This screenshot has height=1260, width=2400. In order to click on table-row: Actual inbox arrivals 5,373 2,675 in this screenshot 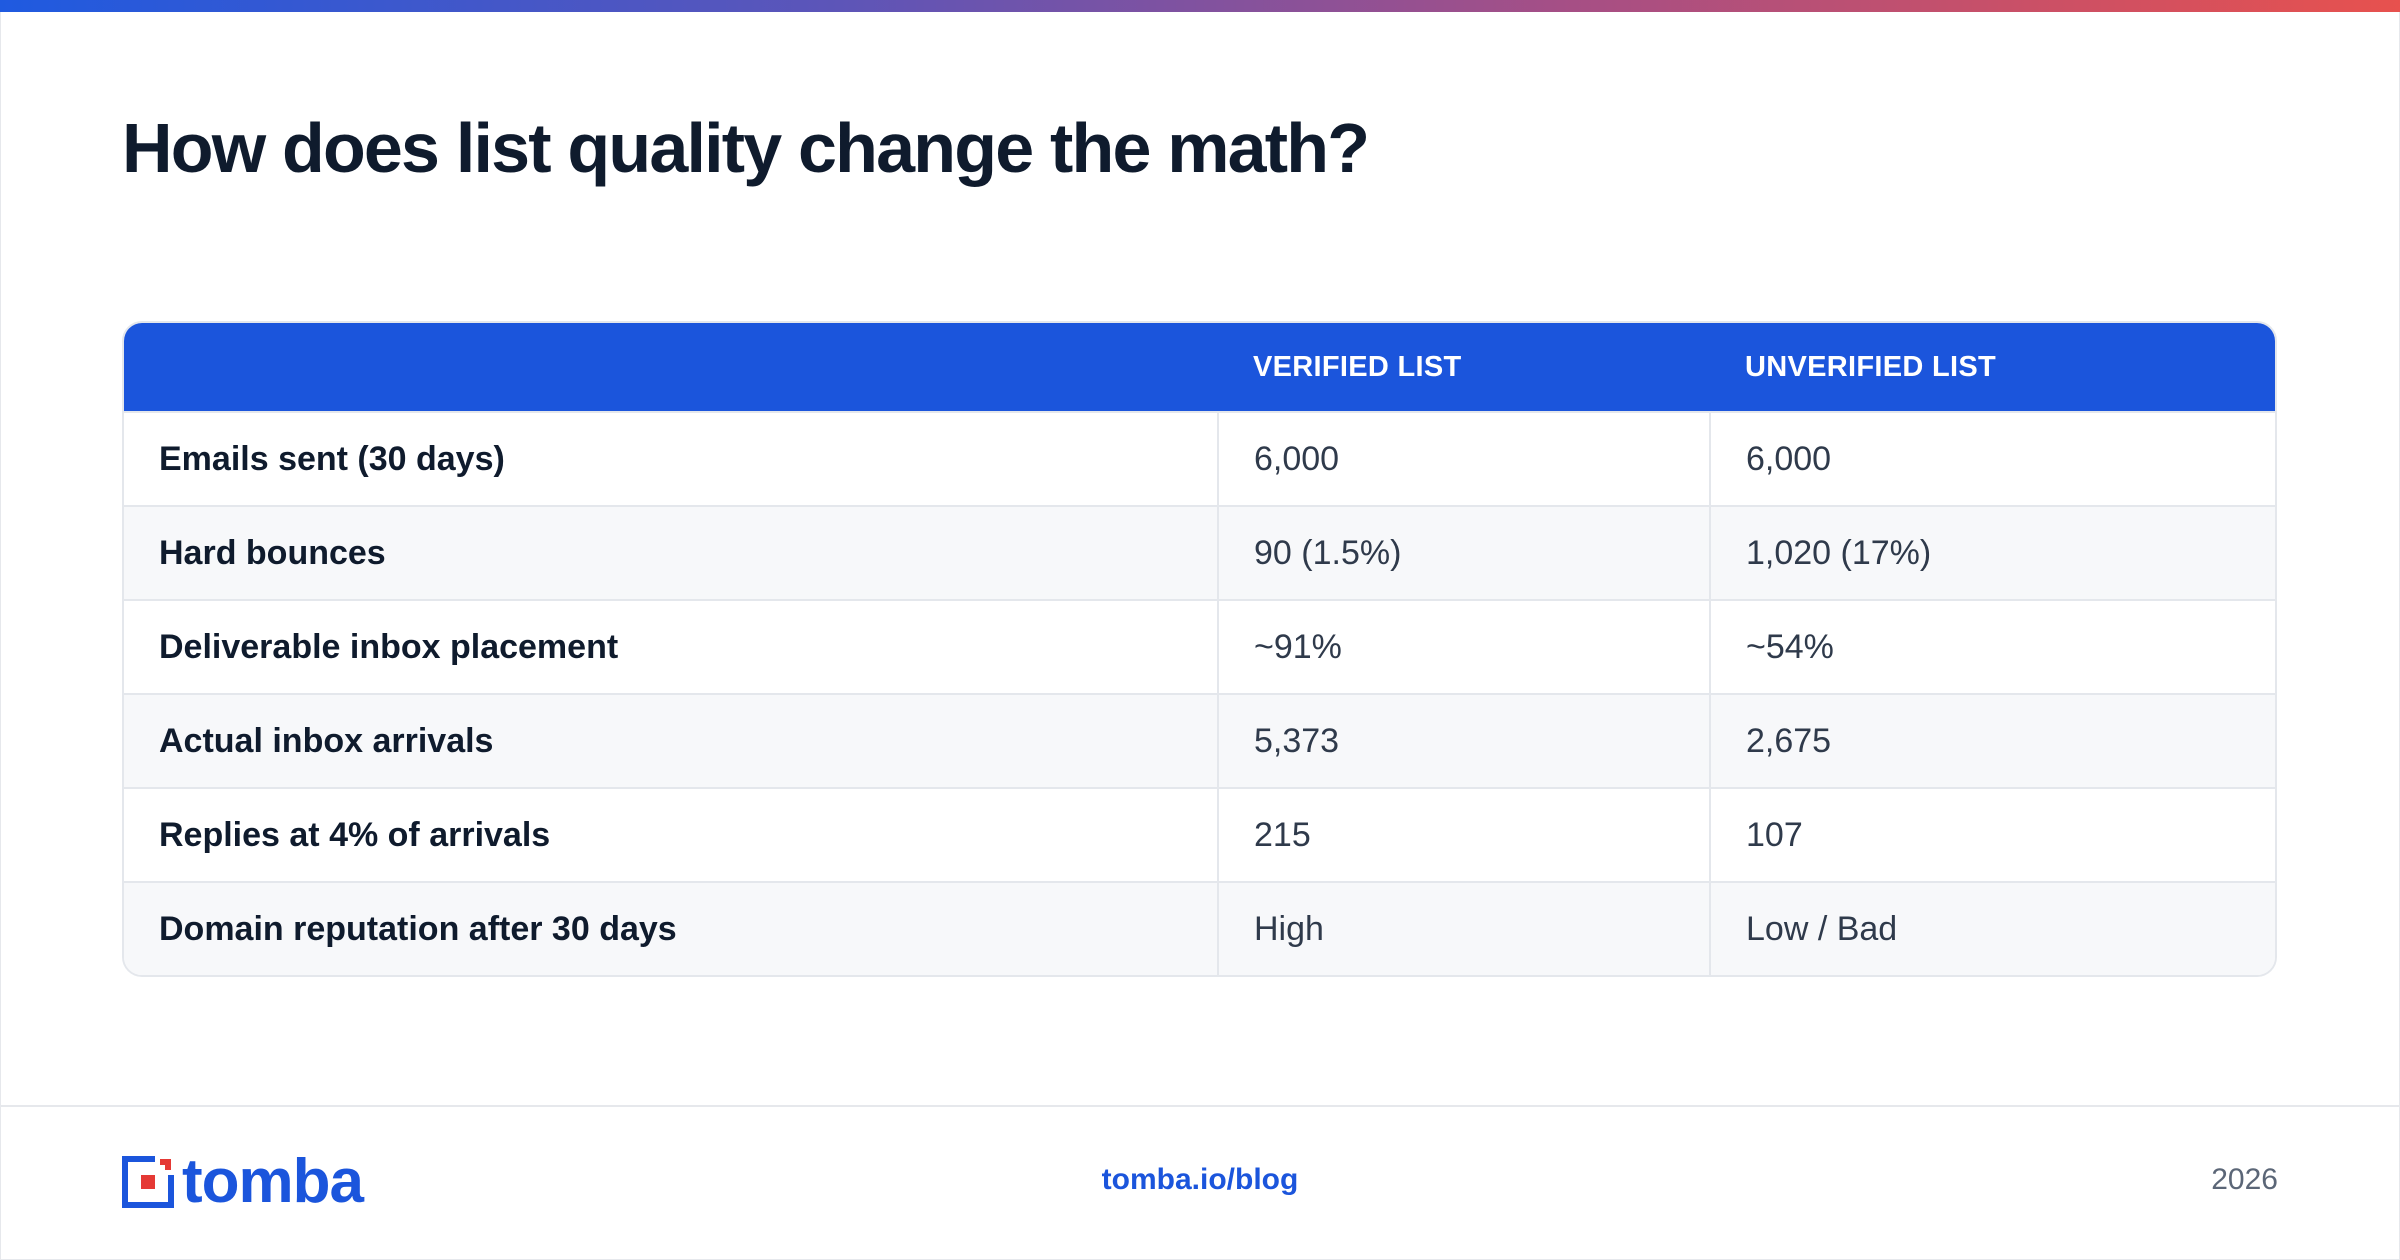, I will do `click(1199, 740)`.